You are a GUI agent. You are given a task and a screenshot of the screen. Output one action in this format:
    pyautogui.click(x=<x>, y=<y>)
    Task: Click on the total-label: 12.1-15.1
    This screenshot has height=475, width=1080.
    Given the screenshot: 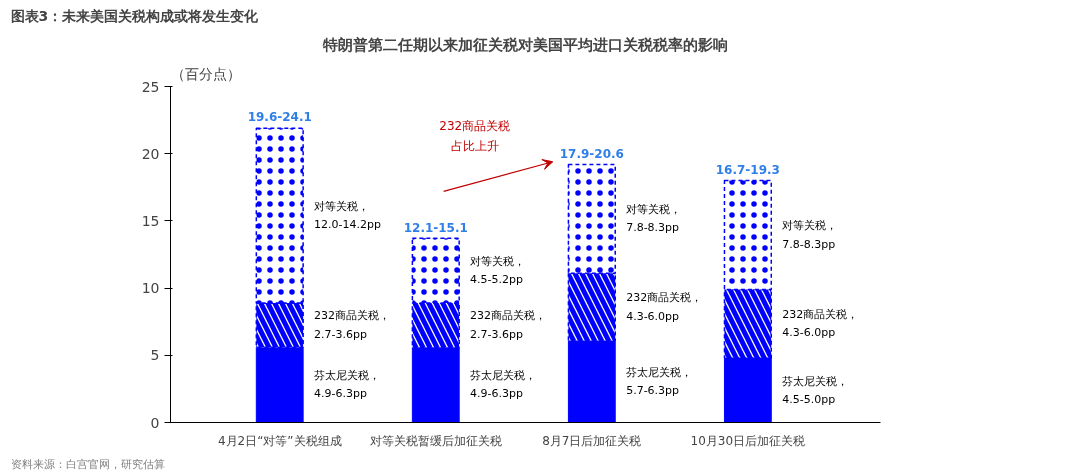 What is the action you would take?
    pyautogui.click(x=435, y=227)
    